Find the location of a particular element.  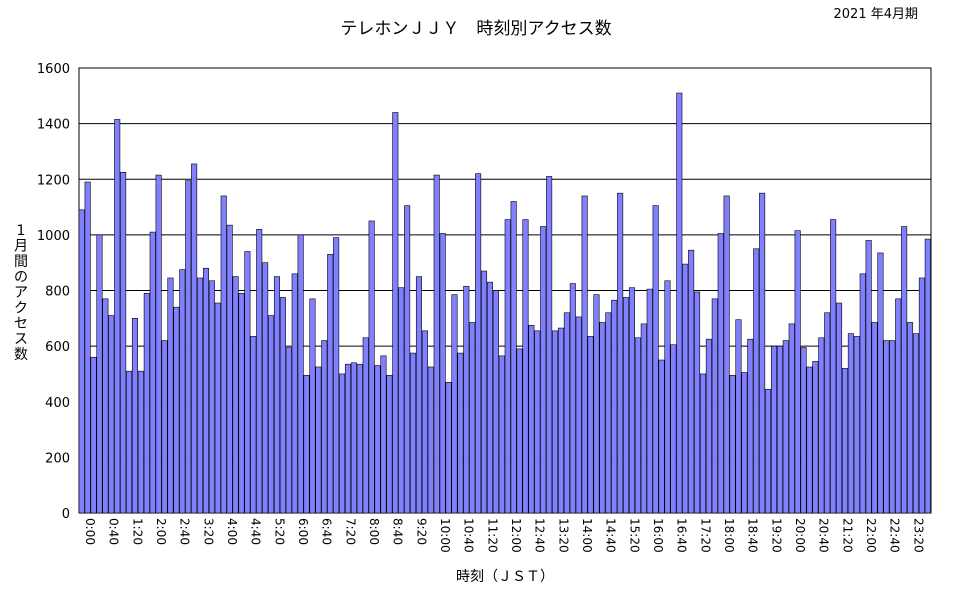

x-tick-label: 13:20 is located at coordinates (563, 535).